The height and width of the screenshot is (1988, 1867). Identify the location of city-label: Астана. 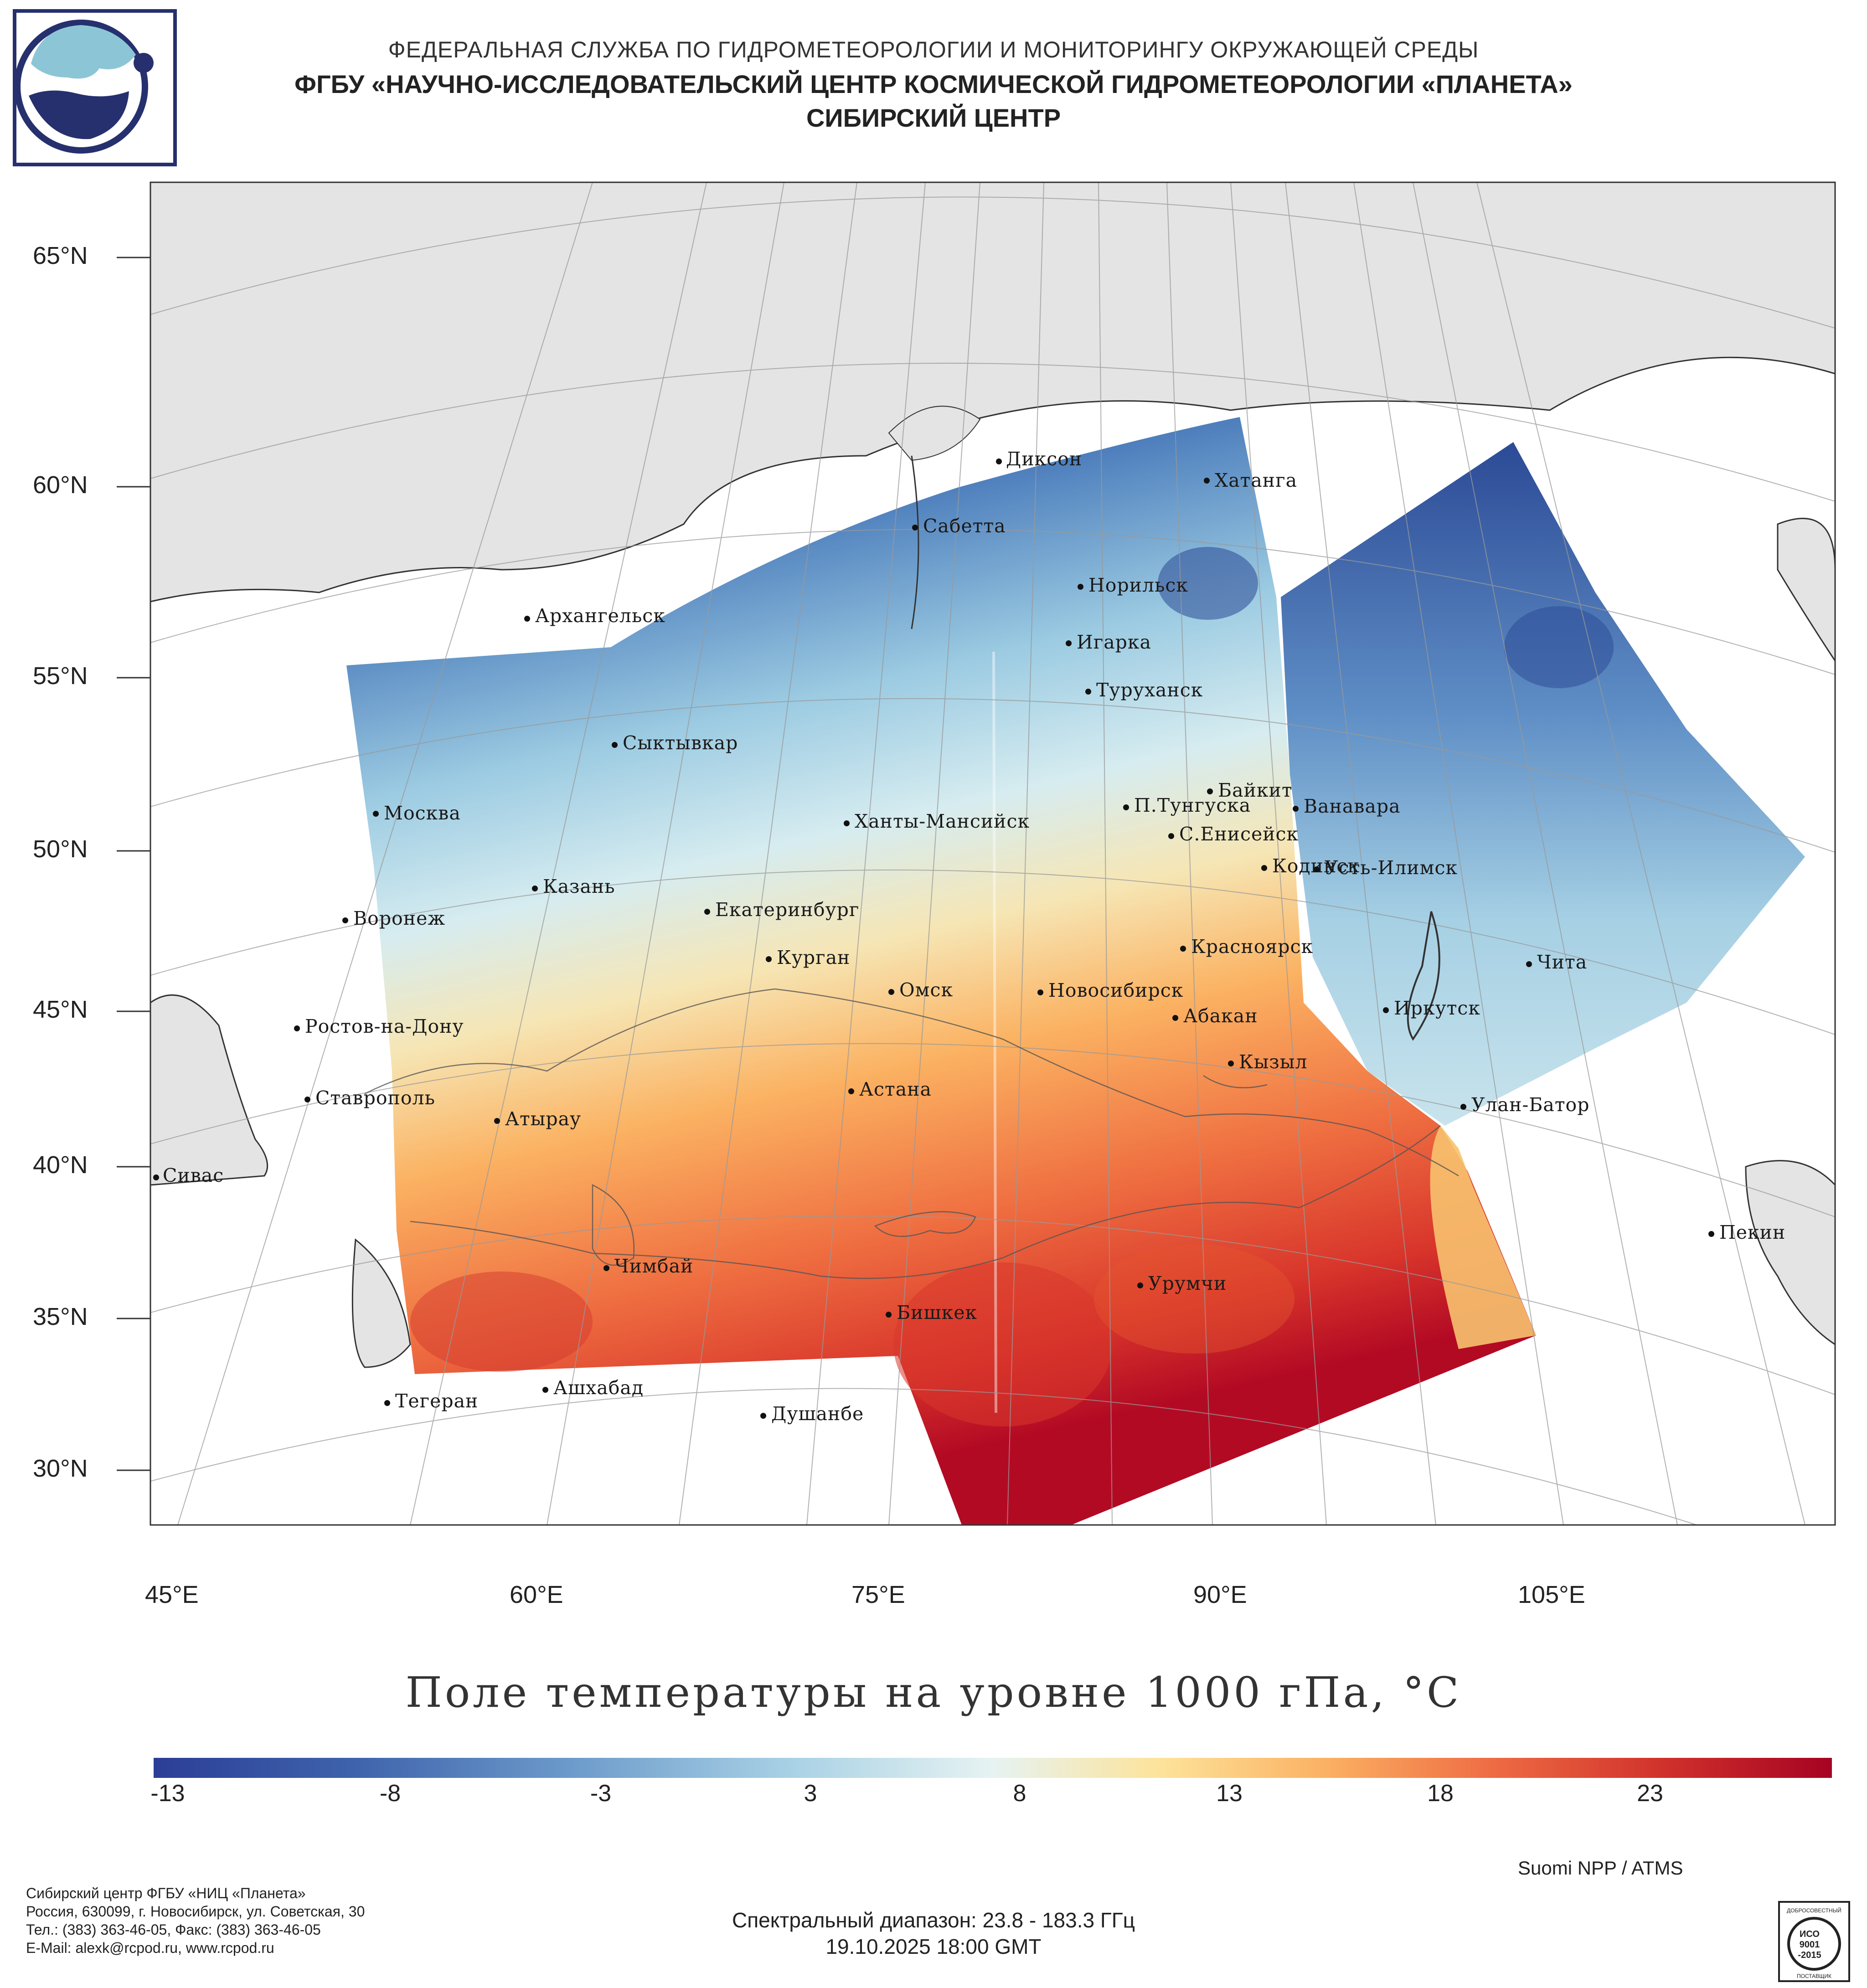
(895, 1089).